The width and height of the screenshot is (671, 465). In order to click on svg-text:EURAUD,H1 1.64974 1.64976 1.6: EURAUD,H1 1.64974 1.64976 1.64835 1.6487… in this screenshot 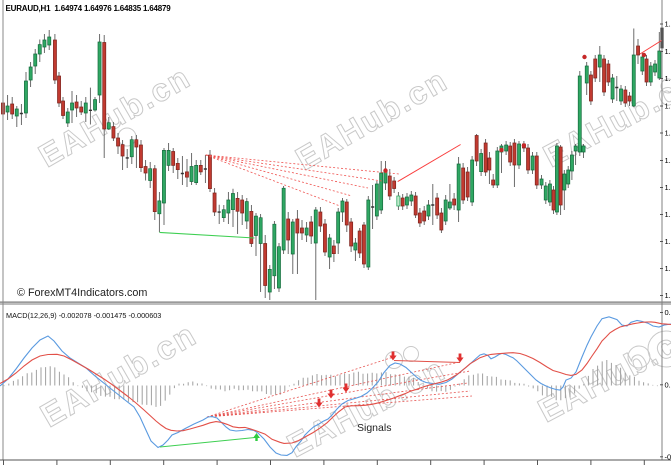, I will do `click(89, 8)`.